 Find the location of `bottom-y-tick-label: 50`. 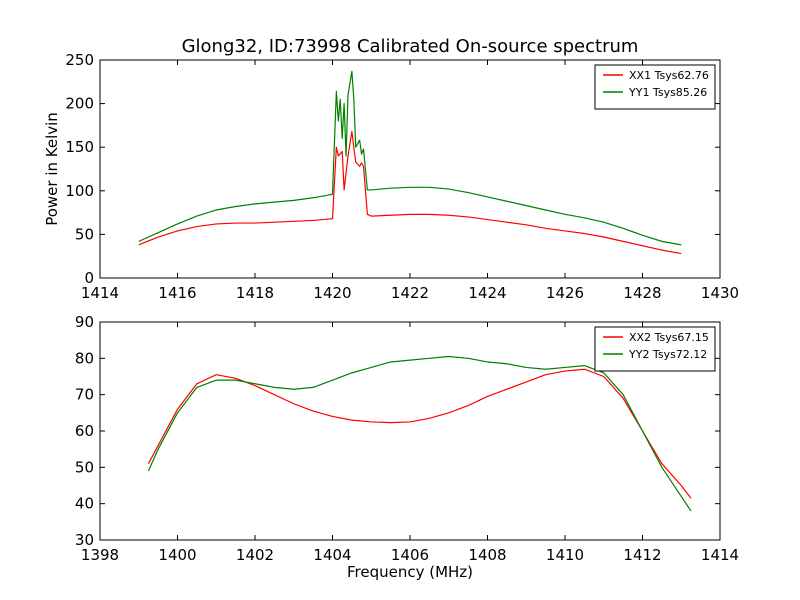

bottom-y-tick-label: 50 is located at coordinates (84, 467).